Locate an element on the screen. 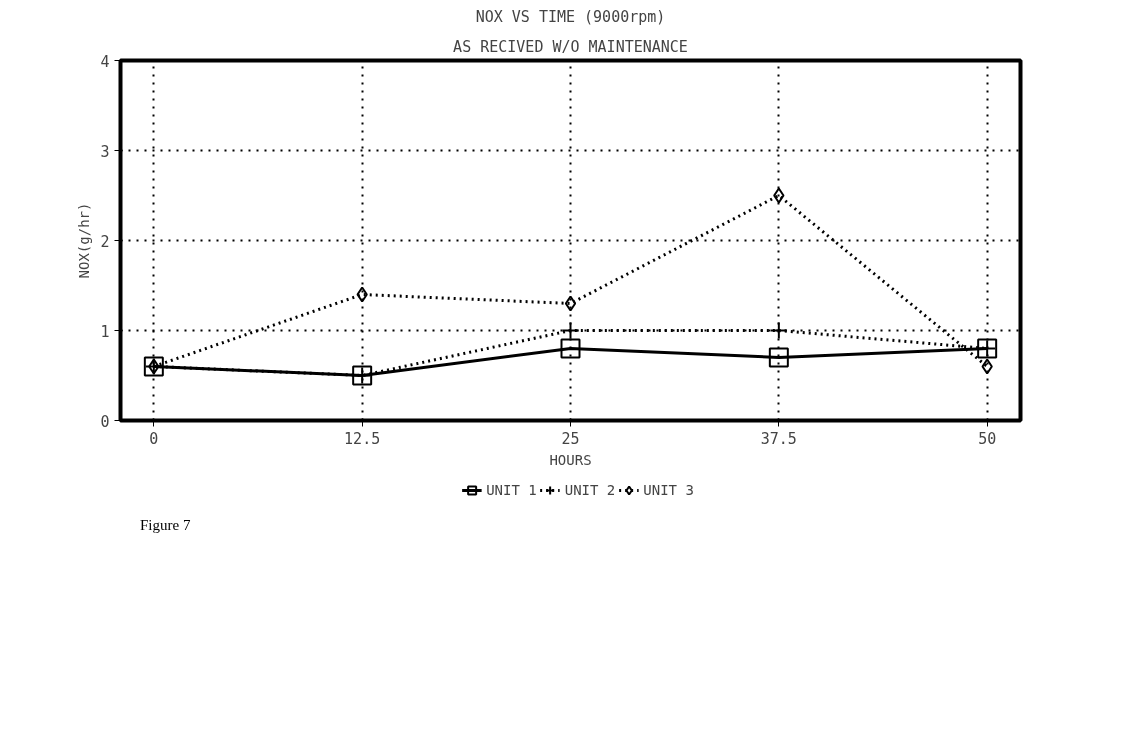 The height and width of the screenshot is (729, 1133). legend-label: UNIT 2 is located at coordinates (590, 490).